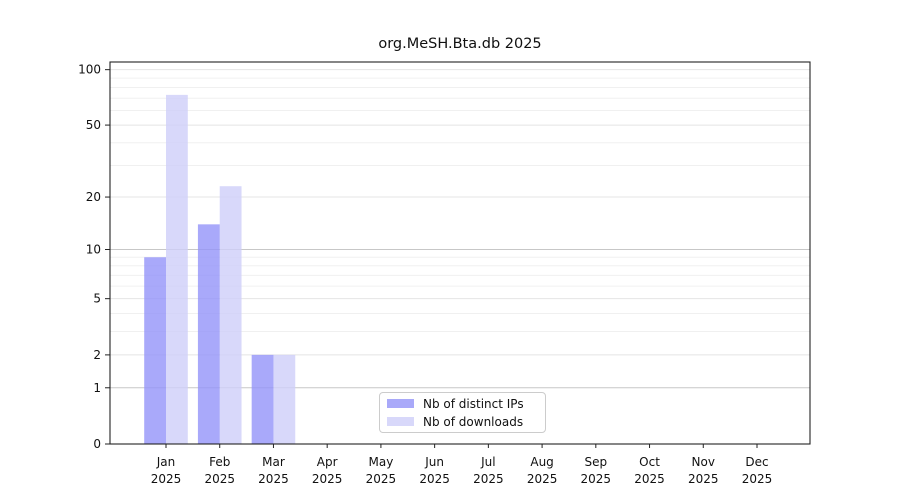 Image resolution: width=900 pixels, height=500 pixels. What do you see at coordinates (97, 299) in the screenshot?
I see `y-tick-label: 5` at bounding box center [97, 299].